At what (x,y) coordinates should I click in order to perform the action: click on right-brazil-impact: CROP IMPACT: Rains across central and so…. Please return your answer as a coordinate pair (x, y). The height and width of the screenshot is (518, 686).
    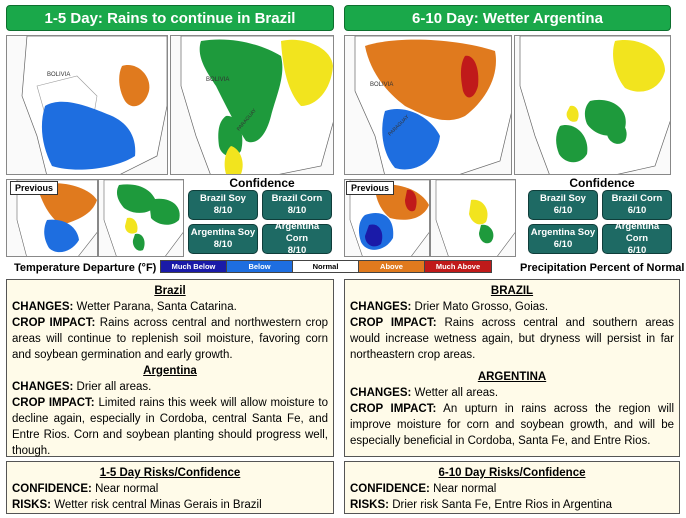
    Looking at the image, I should click on (512, 339).